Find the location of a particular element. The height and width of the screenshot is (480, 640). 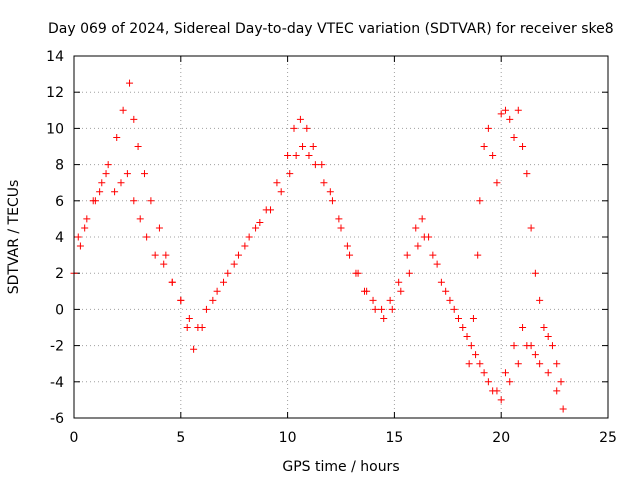

y-tick-label: -4 is located at coordinates (57, 383).